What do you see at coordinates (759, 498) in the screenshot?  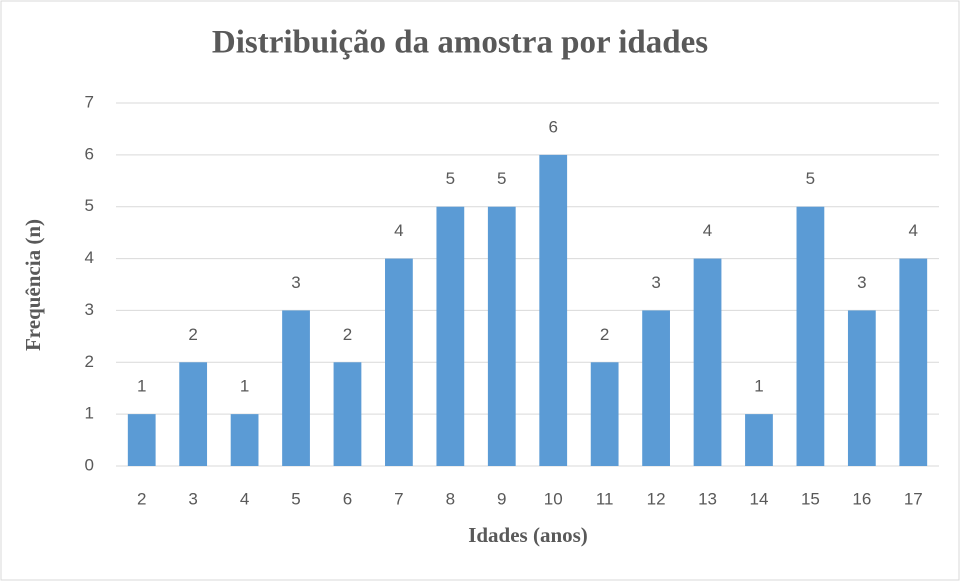 I see `x-tick-label: 14` at bounding box center [759, 498].